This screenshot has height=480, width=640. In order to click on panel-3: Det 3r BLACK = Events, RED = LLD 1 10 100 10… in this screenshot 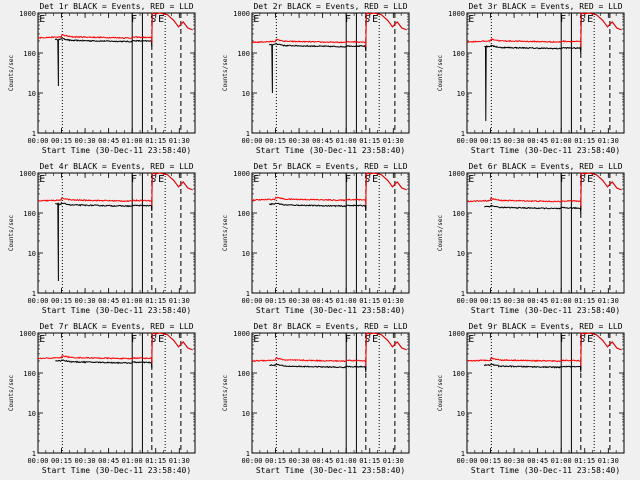, I will do `click(531, 78)`.